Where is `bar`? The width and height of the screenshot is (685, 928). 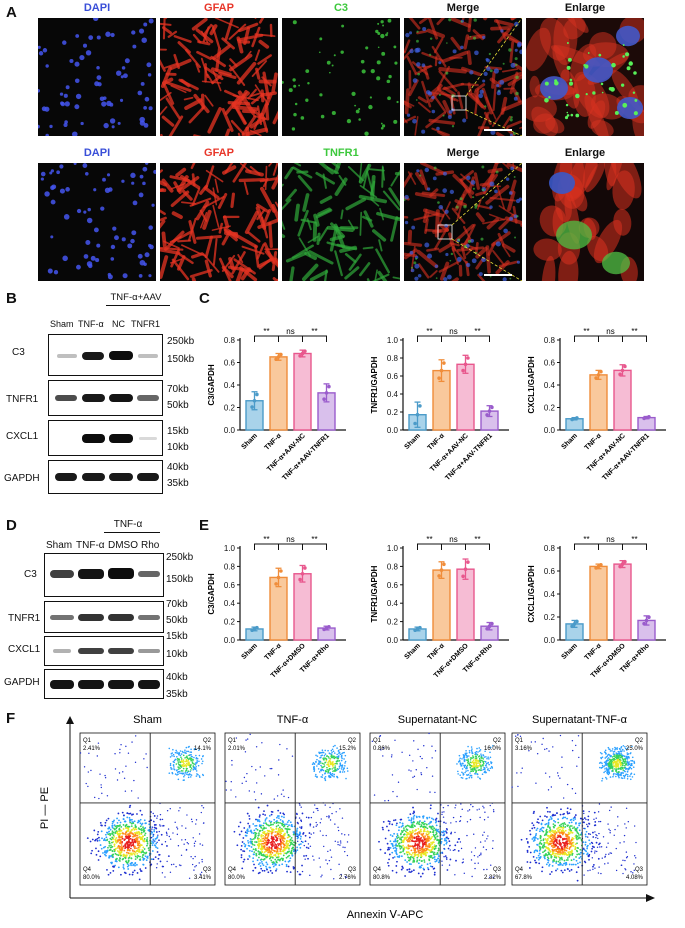
bar is located at coordinates (302, 607).